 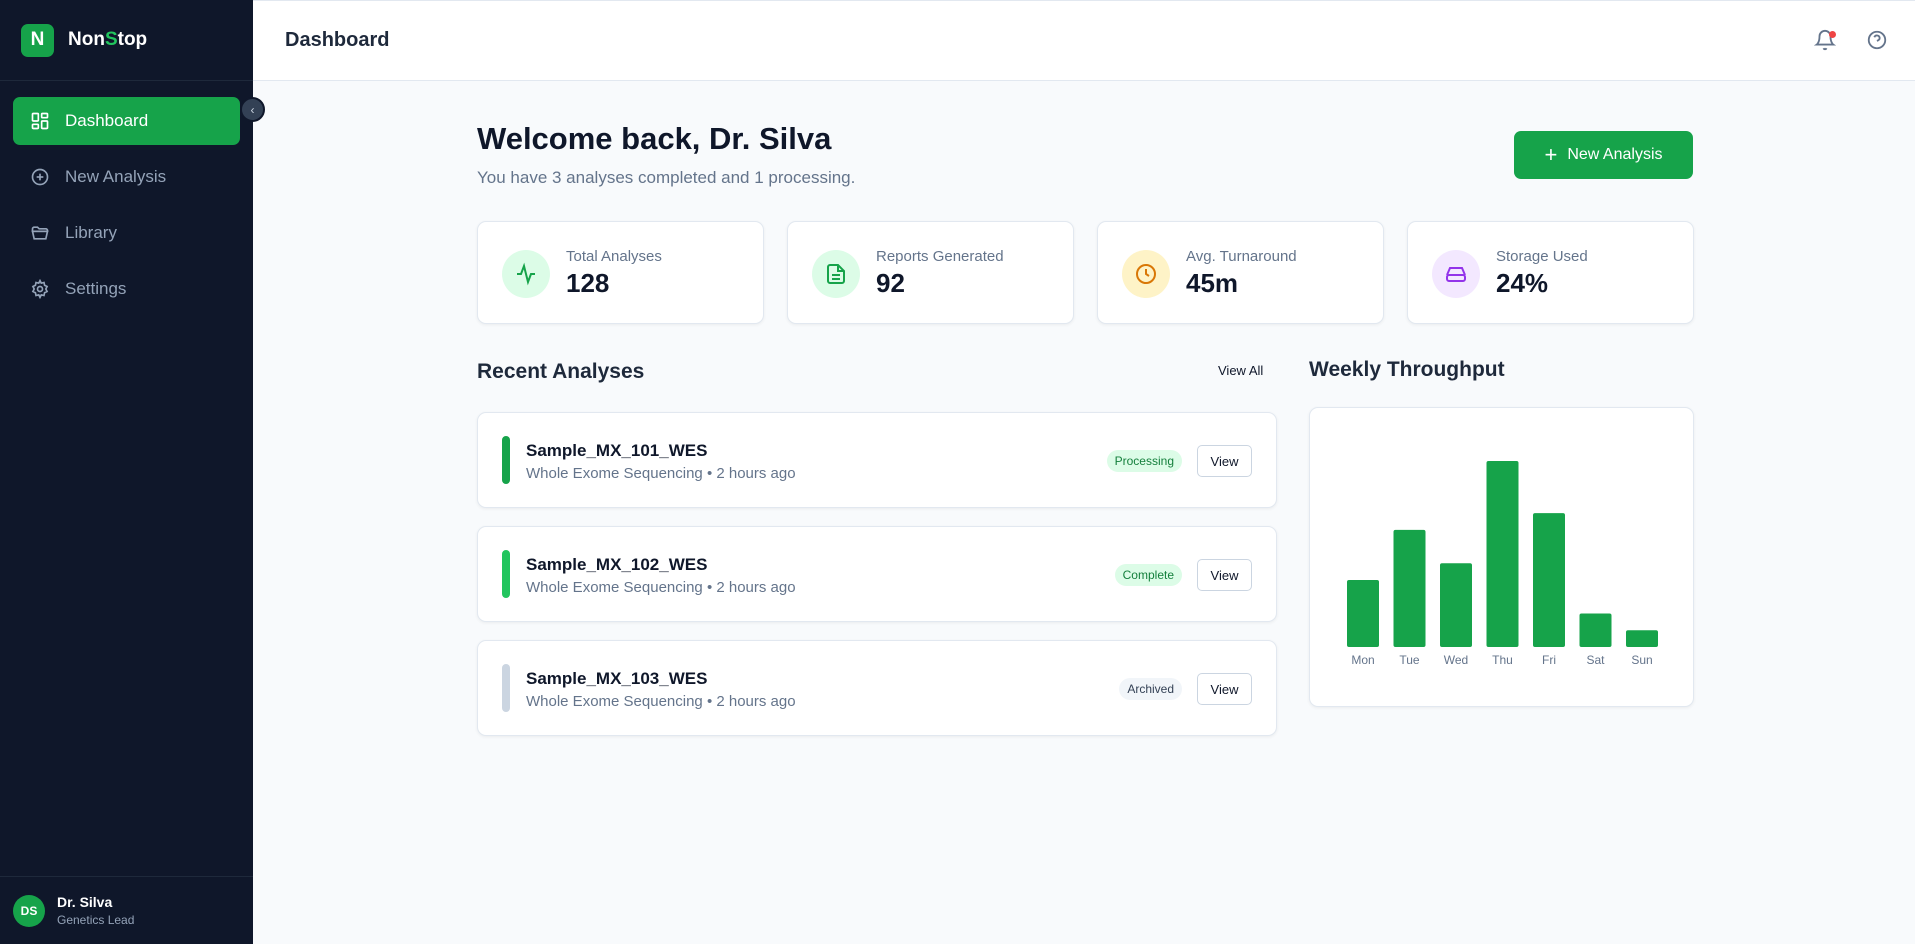 I want to click on help-button, so click(x=1878, y=41).